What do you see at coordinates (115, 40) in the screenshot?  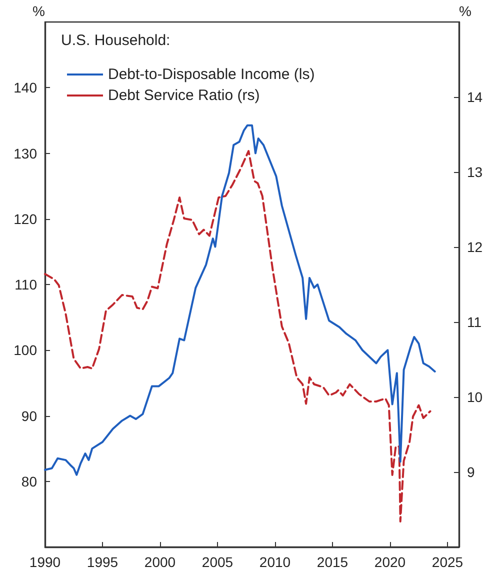 I see `legend-title: U.S. Household:` at bounding box center [115, 40].